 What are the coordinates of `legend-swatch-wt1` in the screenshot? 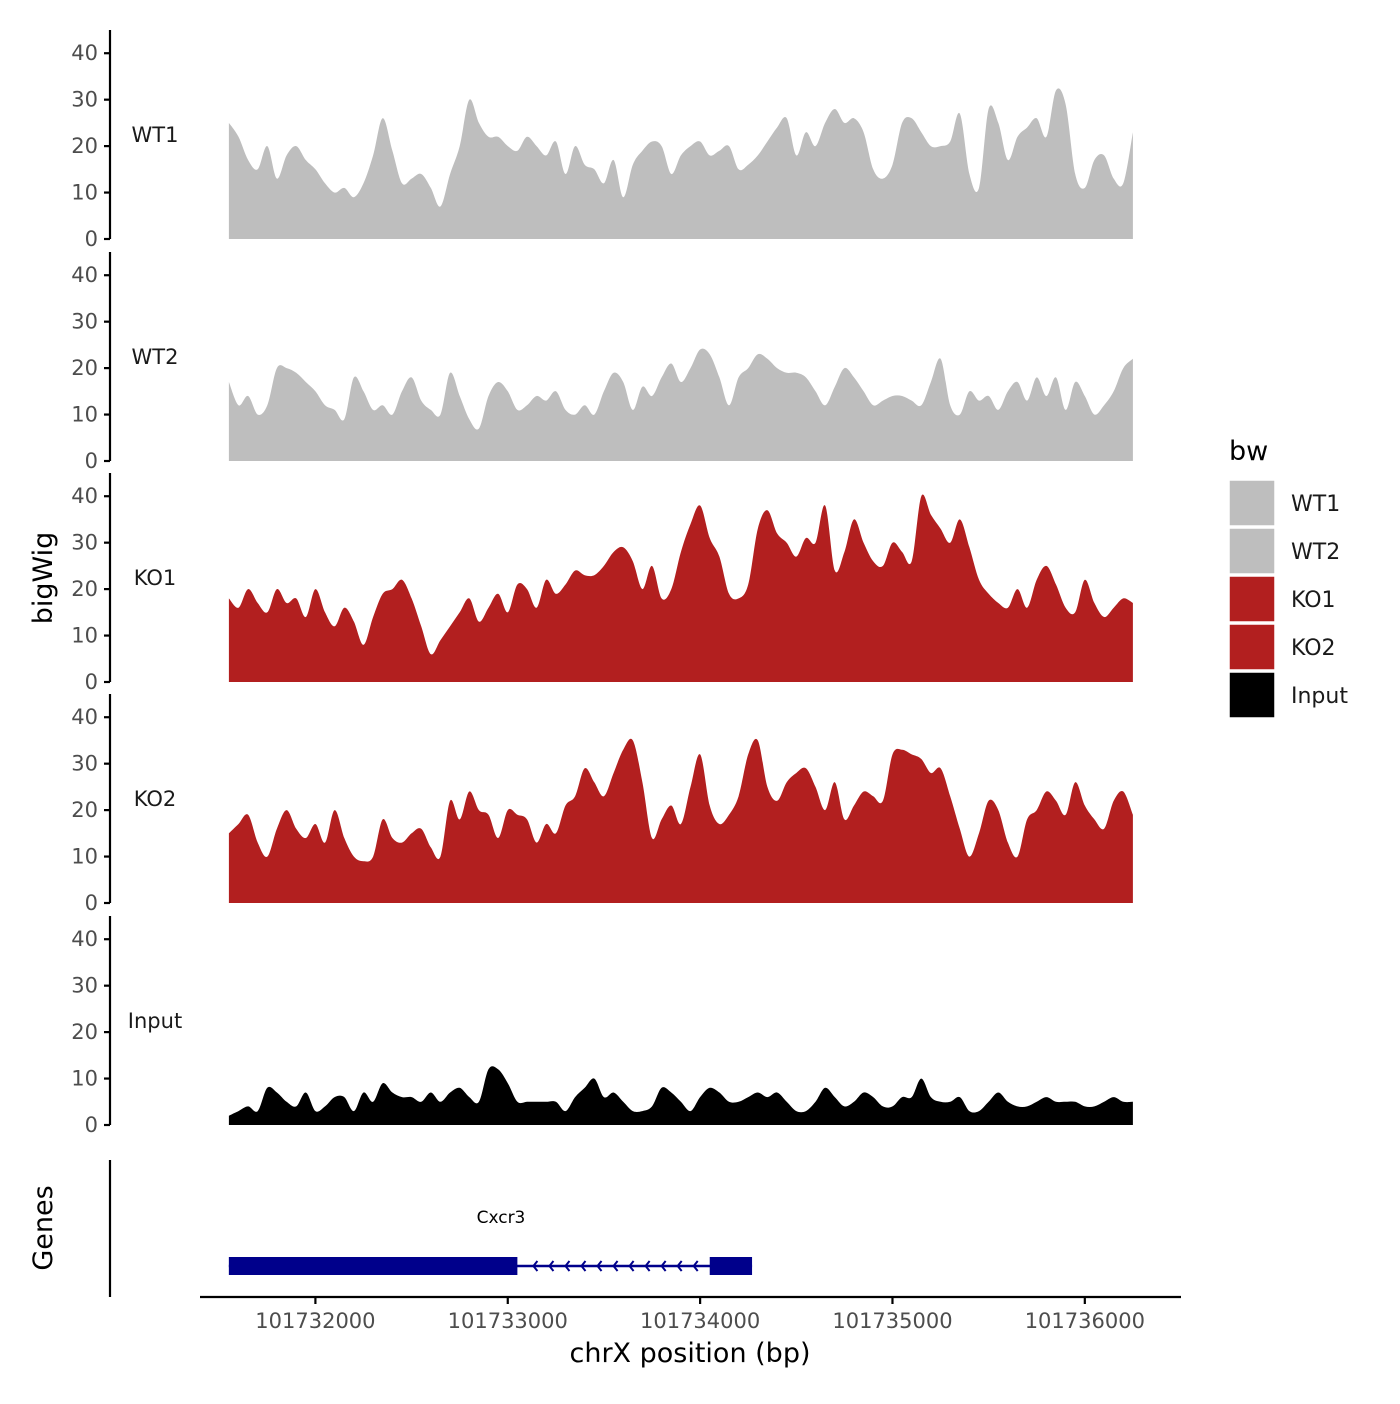 It's located at (1252, 503).